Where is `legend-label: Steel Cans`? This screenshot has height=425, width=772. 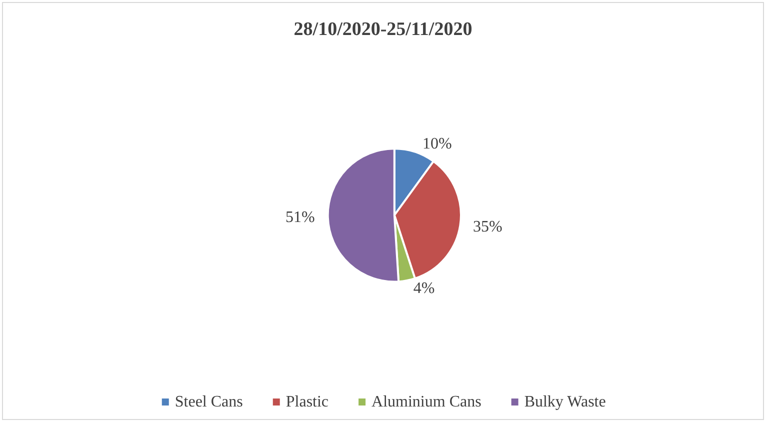
legend-label: Steel Cans is located at coordinates (208, 402).